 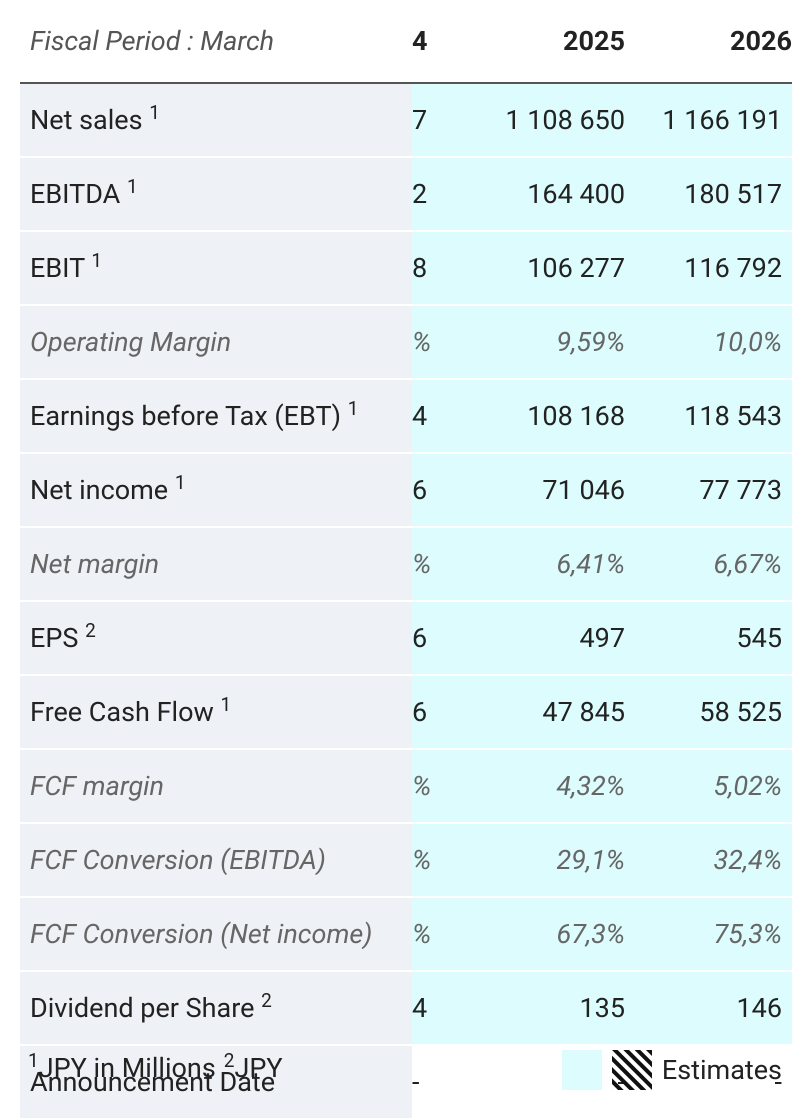 What do you see at coordinates (528, 268) in the screenshot?
I see `cell: 106 277` at bounding box center [528, 268].